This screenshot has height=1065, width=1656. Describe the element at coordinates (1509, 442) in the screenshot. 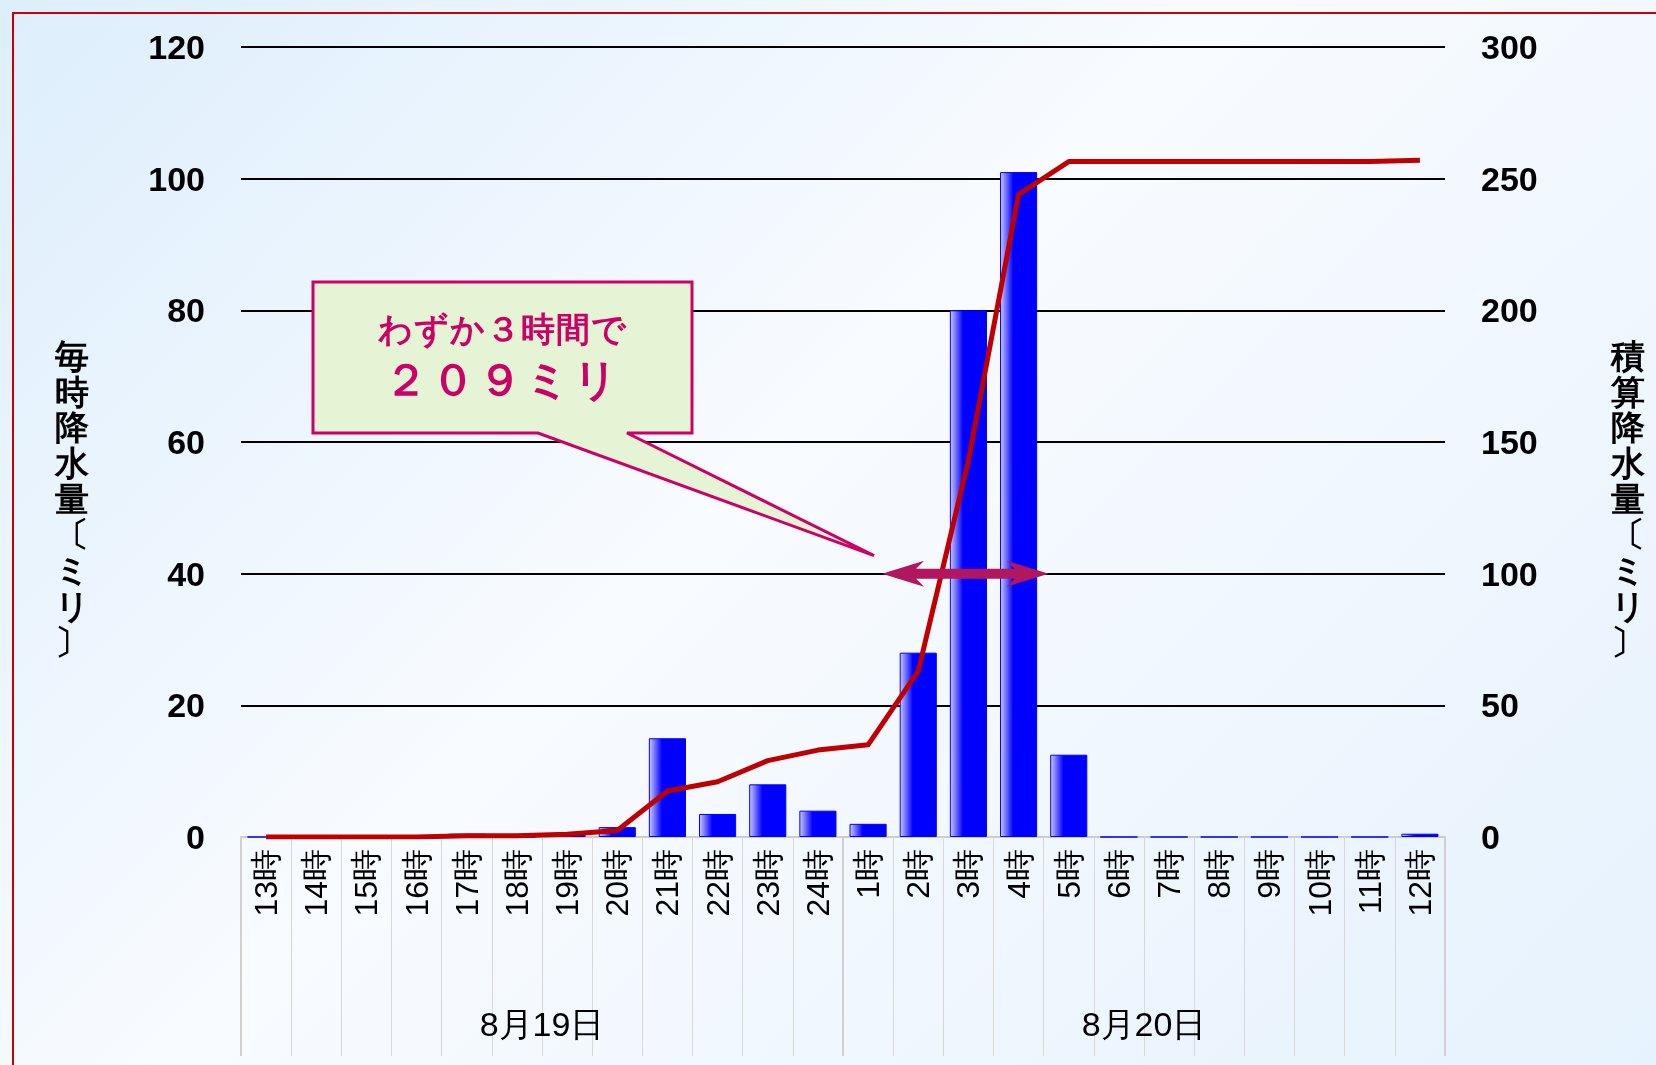

I see `y2-tick-label: 150` at that location.